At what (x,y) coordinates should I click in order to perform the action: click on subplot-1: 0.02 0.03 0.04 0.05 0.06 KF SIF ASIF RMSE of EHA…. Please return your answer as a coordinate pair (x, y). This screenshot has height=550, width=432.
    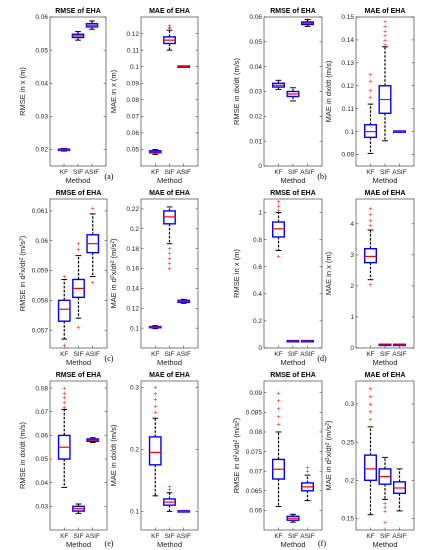
    Looking at the image, I should click on (62, 96).